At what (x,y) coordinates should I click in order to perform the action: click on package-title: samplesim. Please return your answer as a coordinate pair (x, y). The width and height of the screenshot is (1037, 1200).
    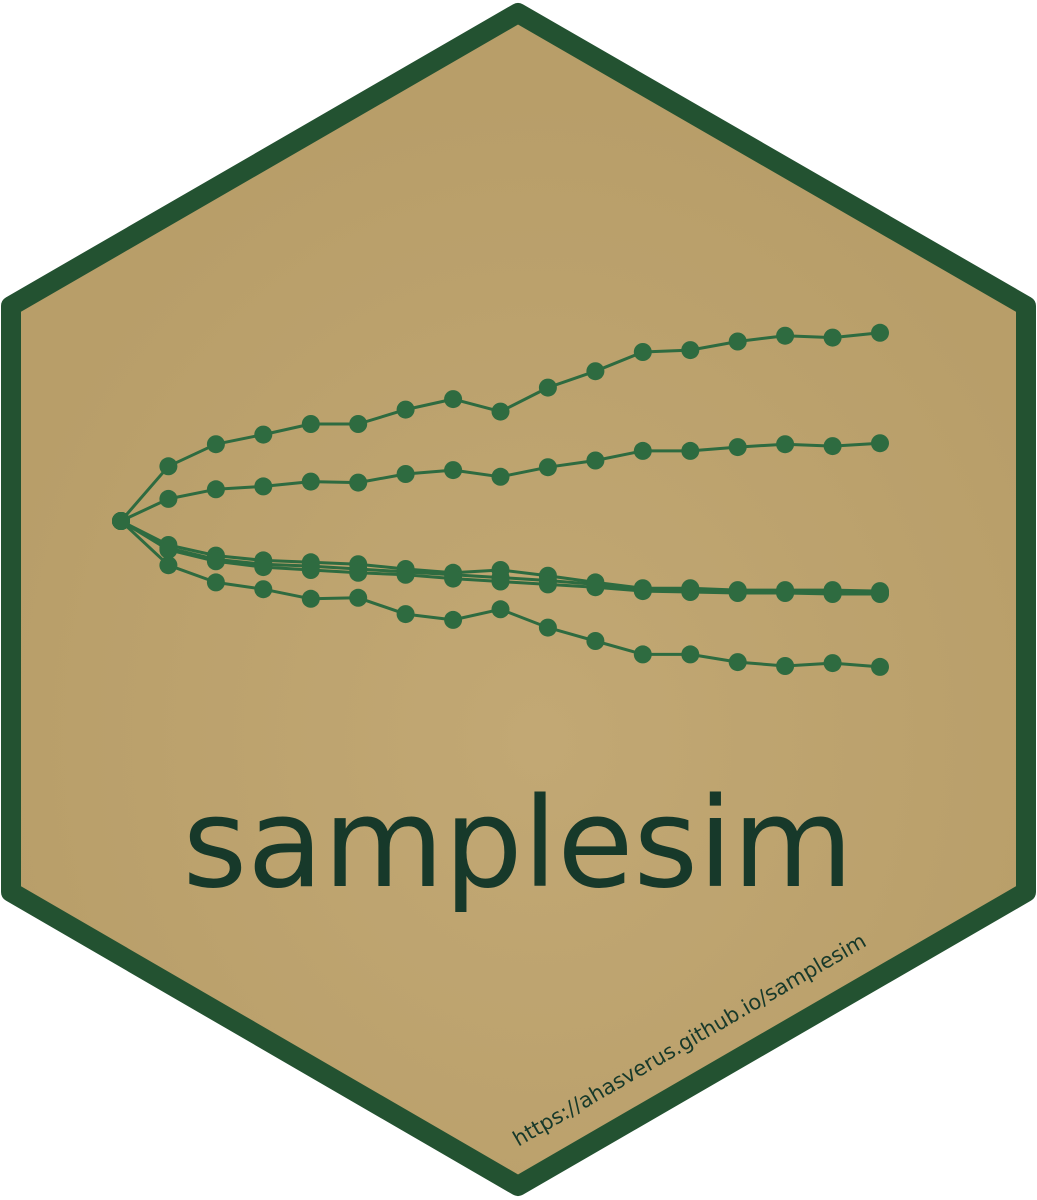
    Looking at the image, I should click on (518, 844).